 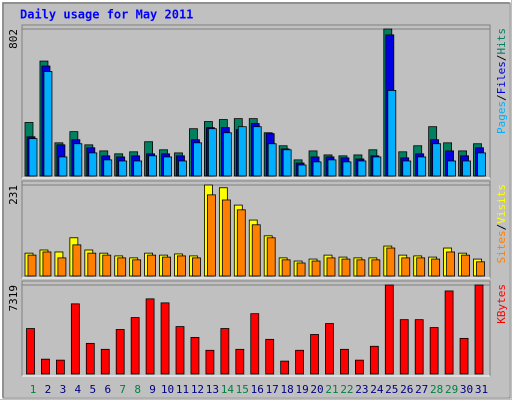 I want to click on x-tick-label: 5, so click(x=92, y=389).